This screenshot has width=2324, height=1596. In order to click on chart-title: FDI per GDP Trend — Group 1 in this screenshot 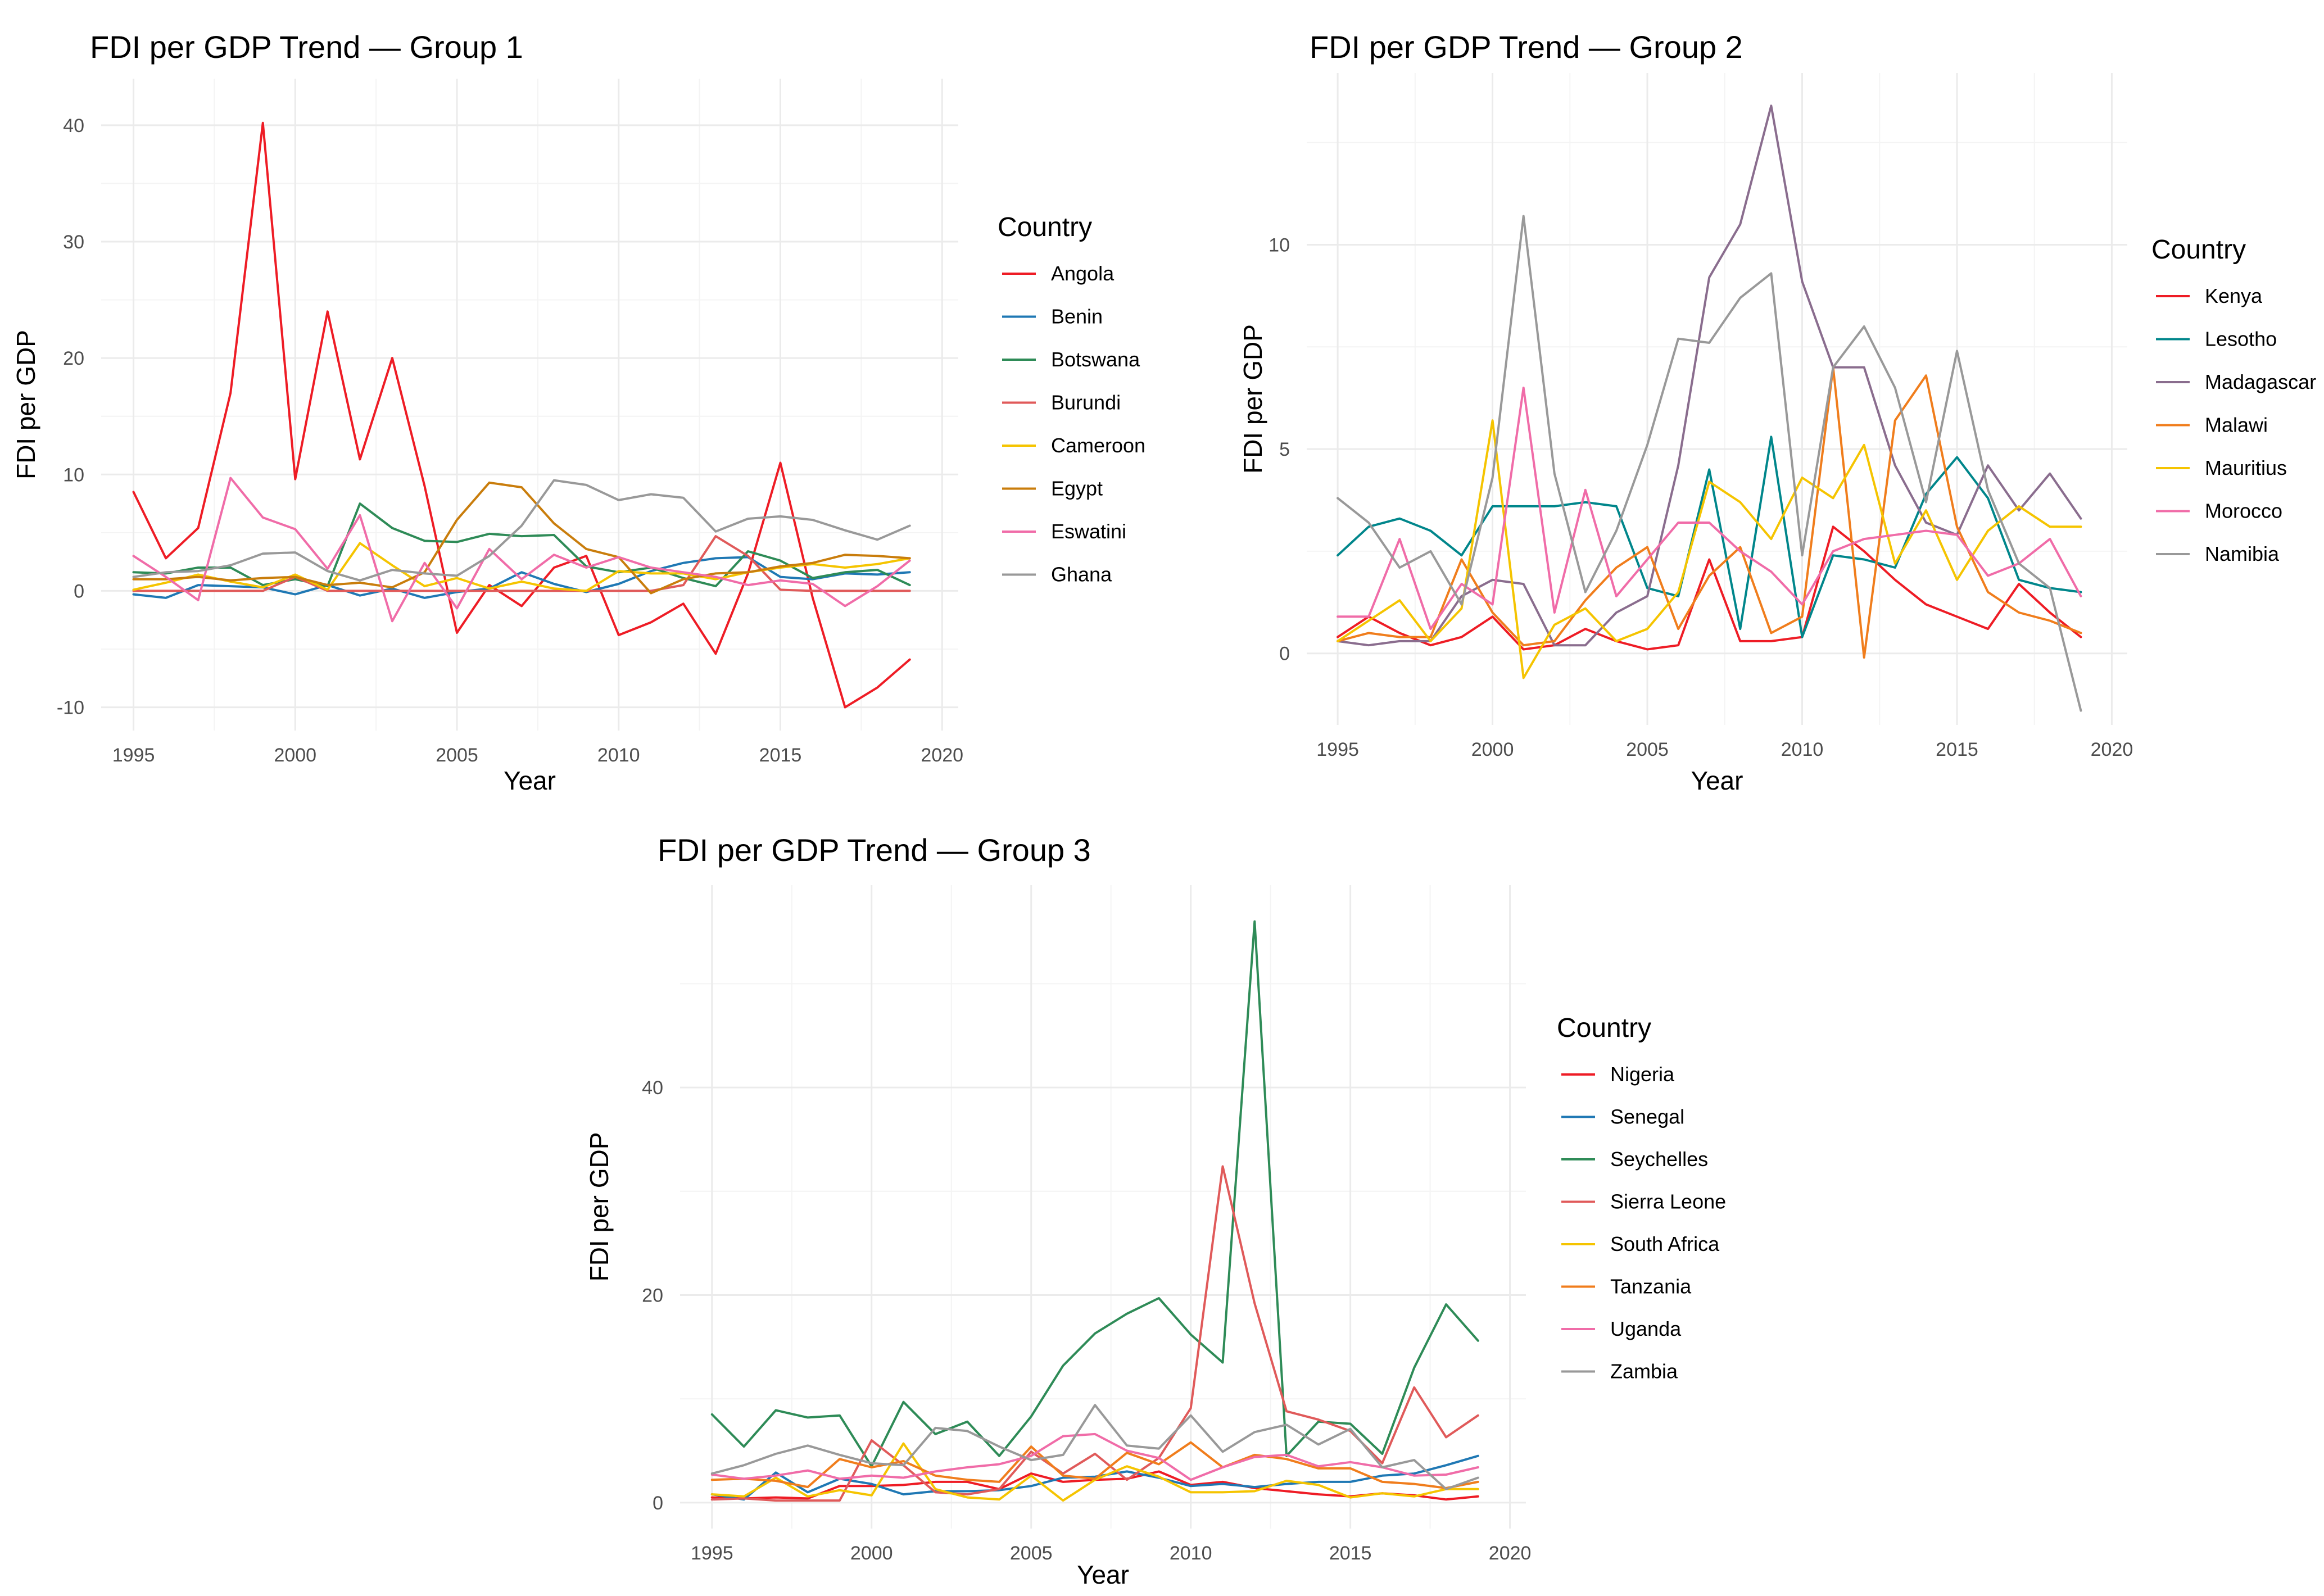, I will do `click(306, 47)`.